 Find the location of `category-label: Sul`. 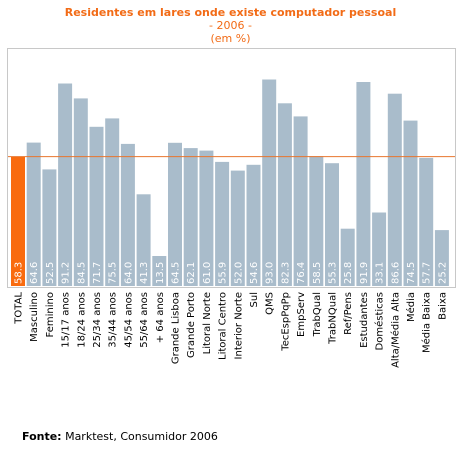

category-label: Sul is located at coordinates (254, 299).